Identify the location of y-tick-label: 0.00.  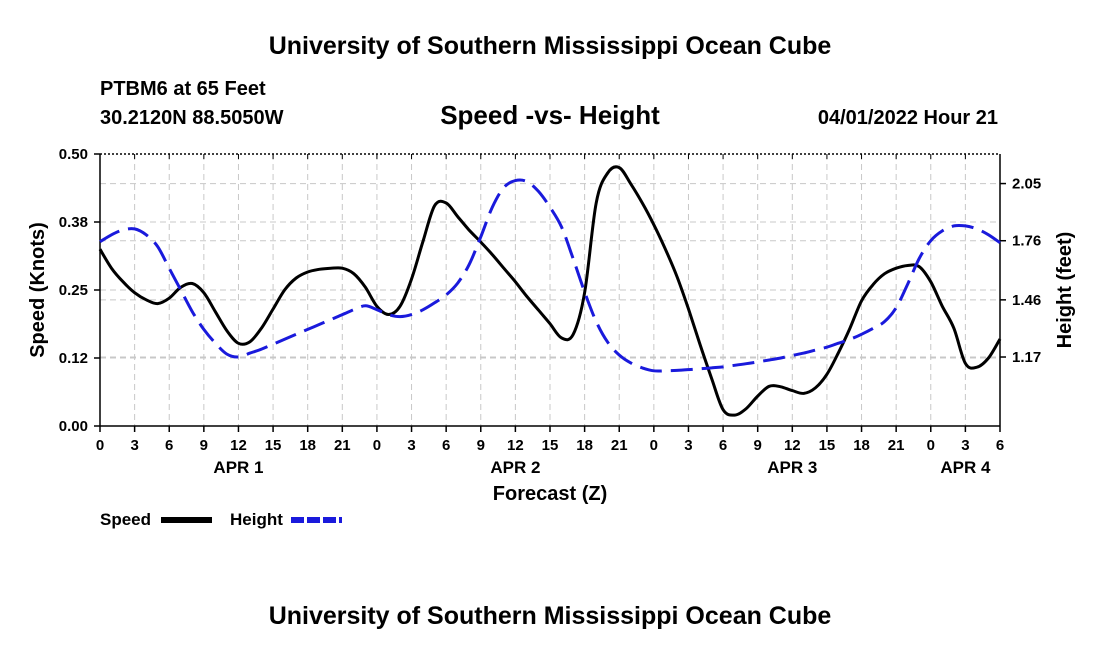
(73, 426).